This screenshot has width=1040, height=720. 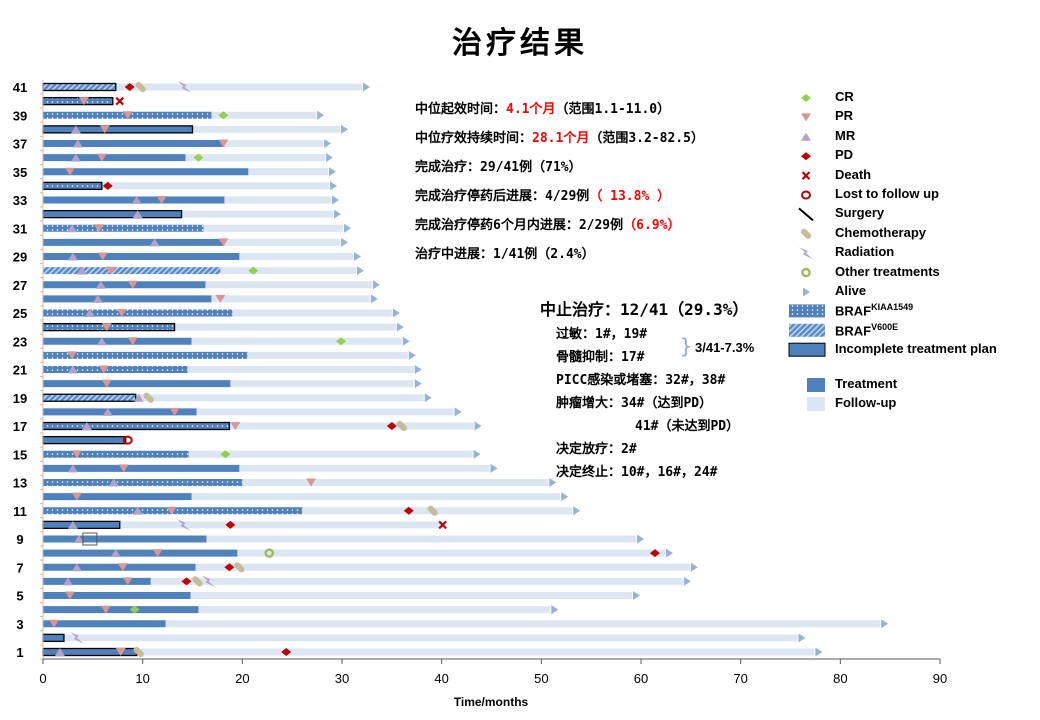 I want to click on y-tick-label: 3, so click(x=19, y=624).